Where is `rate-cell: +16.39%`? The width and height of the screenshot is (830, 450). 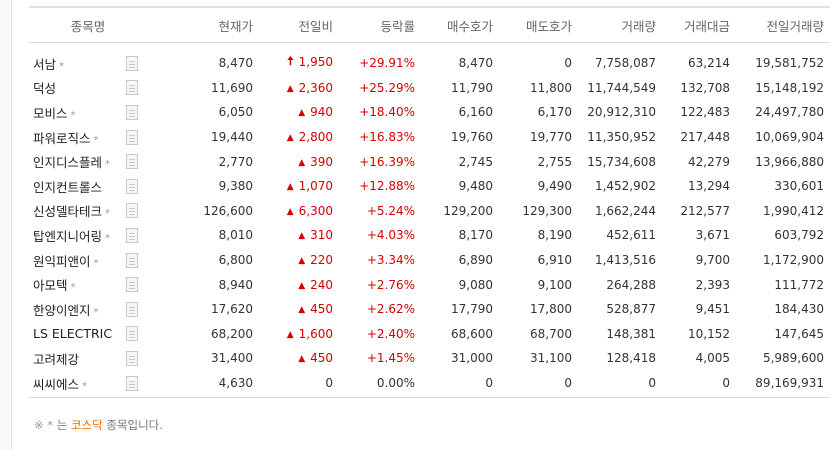 rate-cell: +16.39% is located at coordinates (387, 161).